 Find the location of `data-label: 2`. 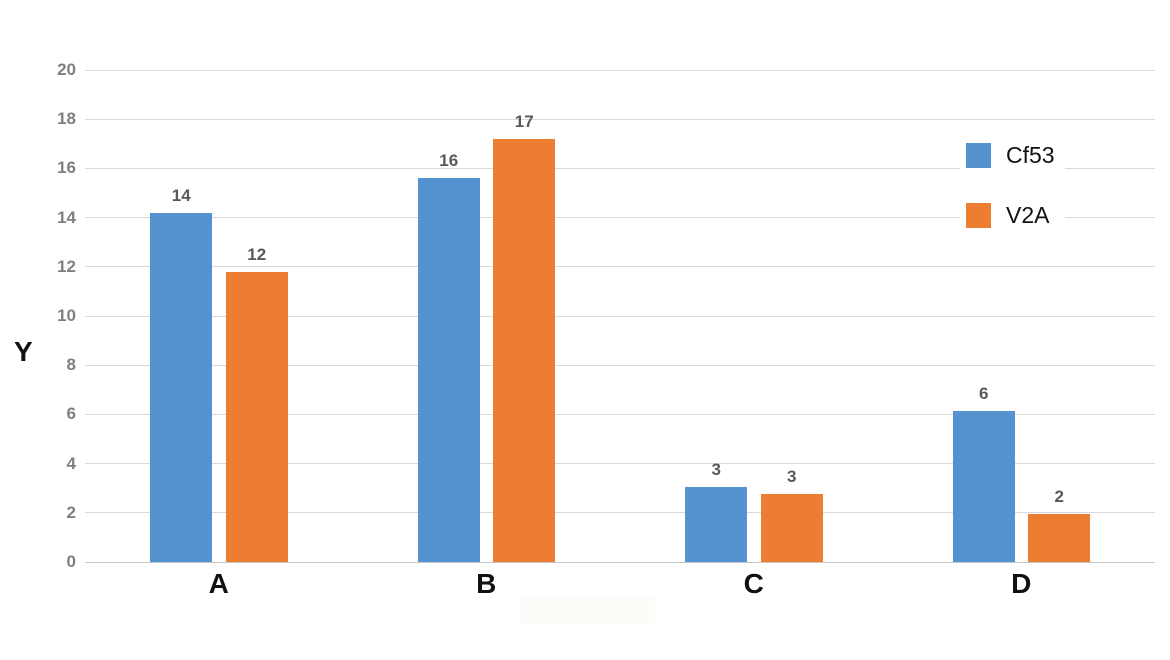

data-label: 2 is located at coordinates (1059, 497).